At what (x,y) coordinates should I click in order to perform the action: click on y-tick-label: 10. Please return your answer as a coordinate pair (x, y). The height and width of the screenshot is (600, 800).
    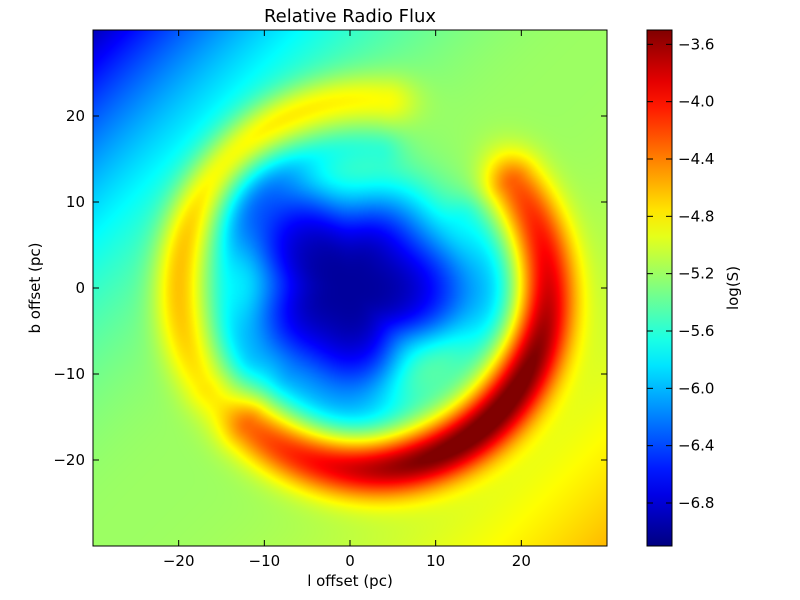
    Looking at the image, I should click on (75, 202).